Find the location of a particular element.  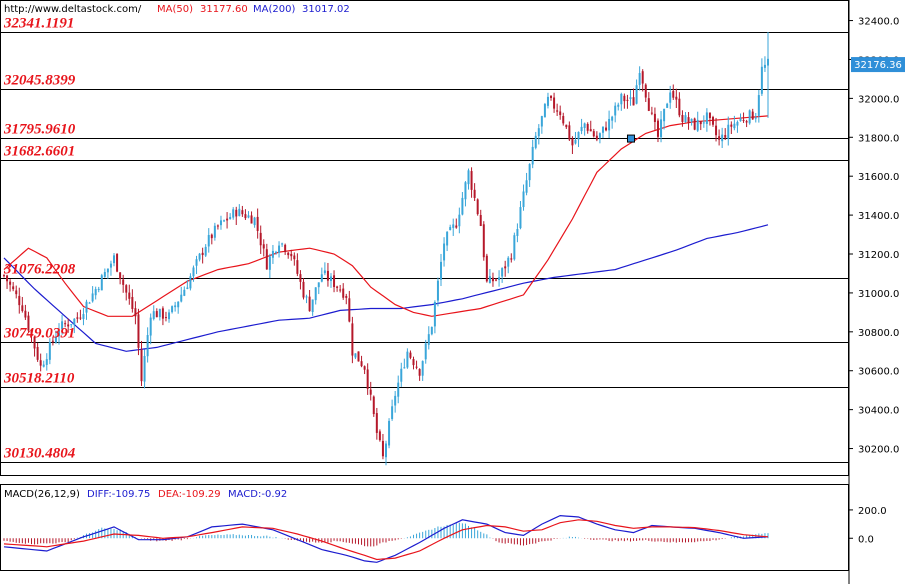

price-tick-label: 30400.0 is located at coordinates (878, 411).